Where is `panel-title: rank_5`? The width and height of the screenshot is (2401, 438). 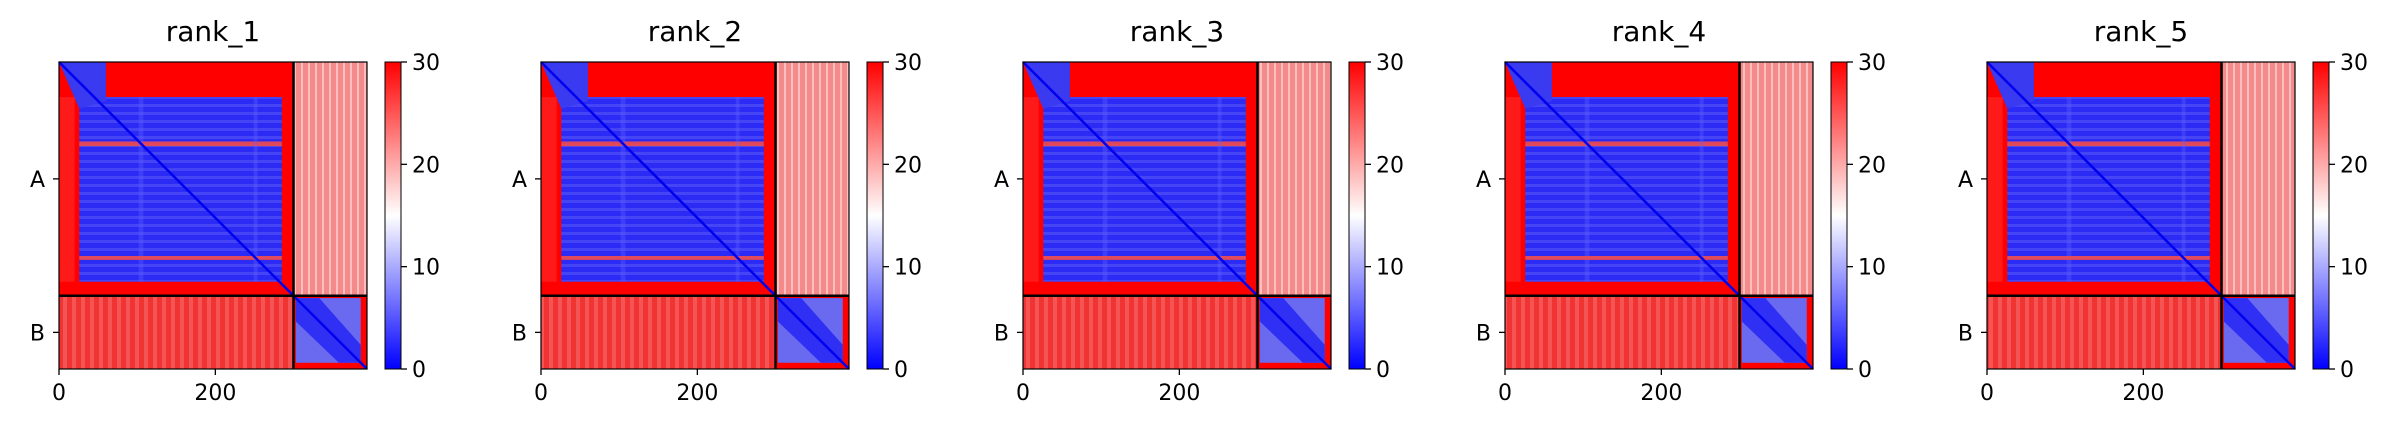
panel-title: rank_5 is located at coordinates (2141, 31).